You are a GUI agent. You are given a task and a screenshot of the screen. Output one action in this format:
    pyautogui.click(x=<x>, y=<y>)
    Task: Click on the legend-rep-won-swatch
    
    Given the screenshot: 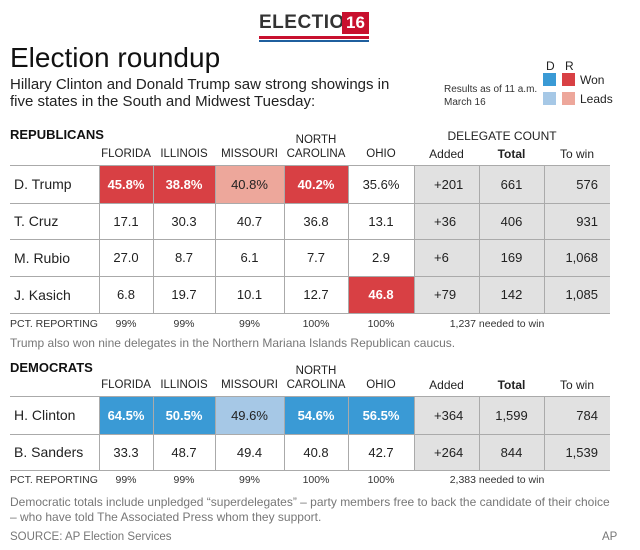 What is the action you would take?
    pyautogui.click(x=568, y=79)
    